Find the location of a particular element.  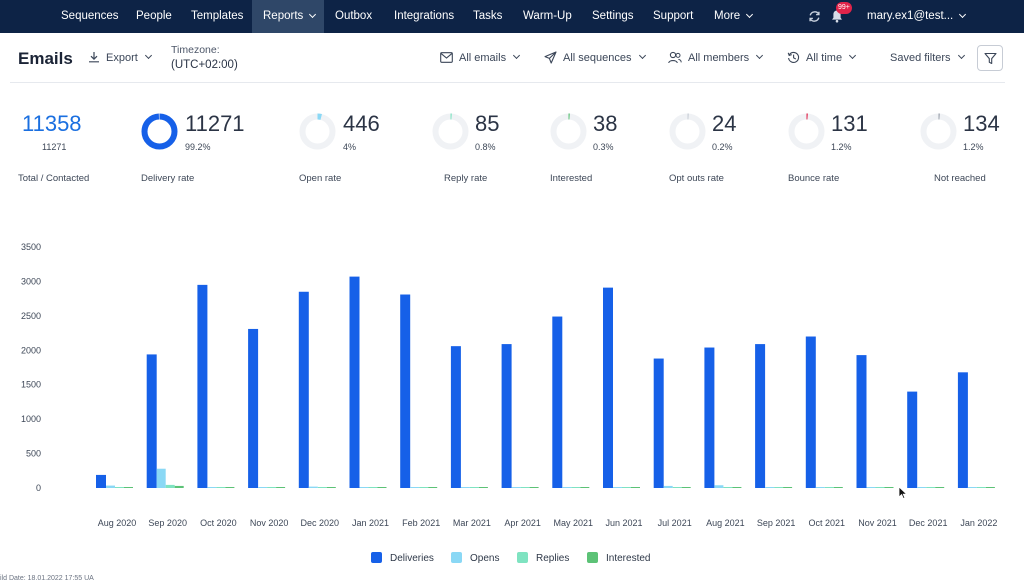

nav-support: Support is located at coordinates (673, 16).